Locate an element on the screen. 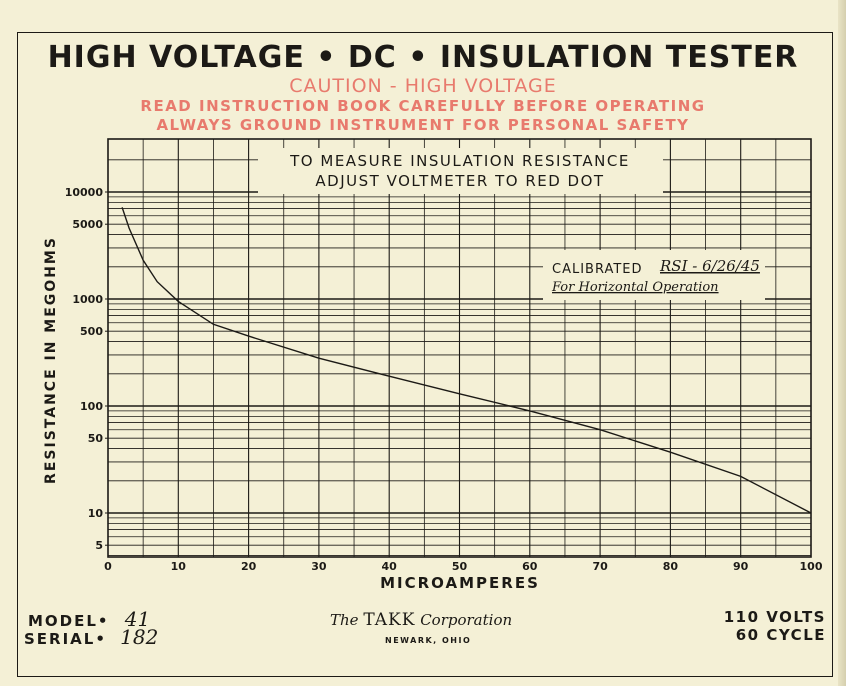 The width and height of the screenshot is (846, 686). company-name: The TAKK Corporation is located at coordinates (421, 620).